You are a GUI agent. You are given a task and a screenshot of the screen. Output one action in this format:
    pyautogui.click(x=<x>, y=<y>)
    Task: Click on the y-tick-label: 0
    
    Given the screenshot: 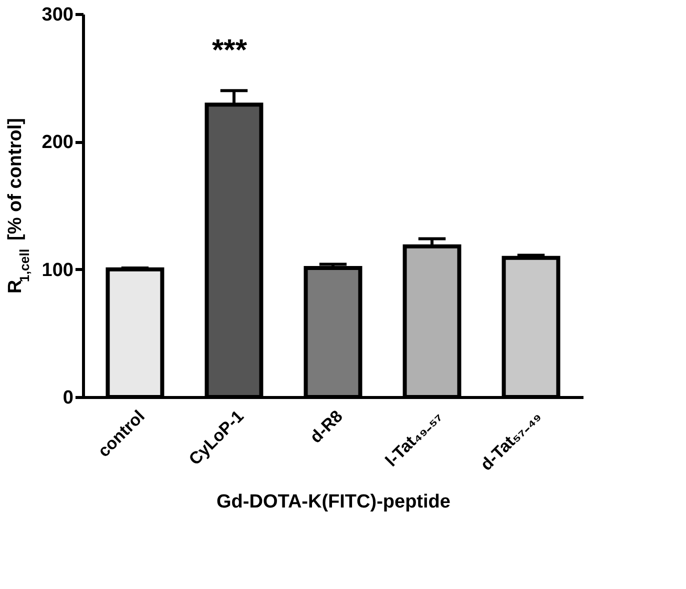 What is the action you would take?
    pyautogui.click(x=68, y=398)
    